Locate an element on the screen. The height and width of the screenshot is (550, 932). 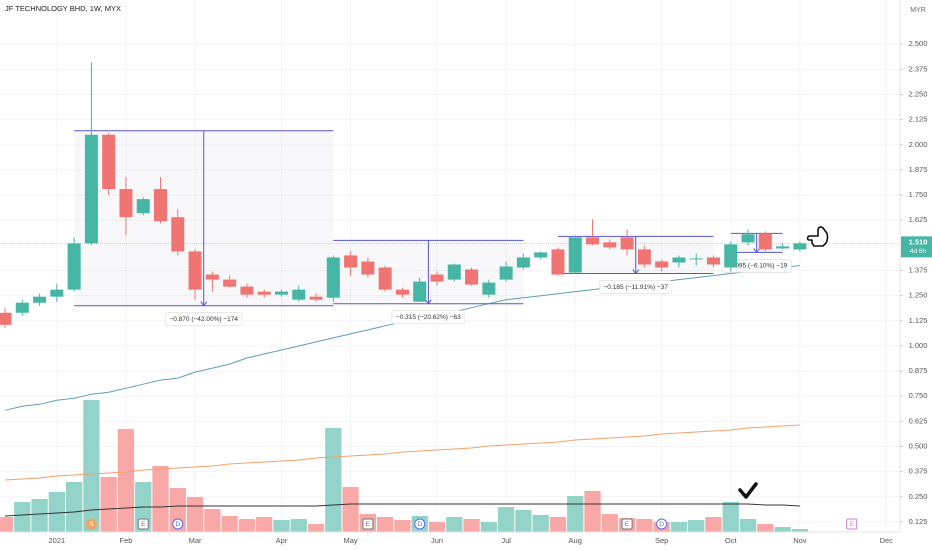
measure-label-text: −0.185 (−11.91%) −37 is located at coordinates (636, 287).